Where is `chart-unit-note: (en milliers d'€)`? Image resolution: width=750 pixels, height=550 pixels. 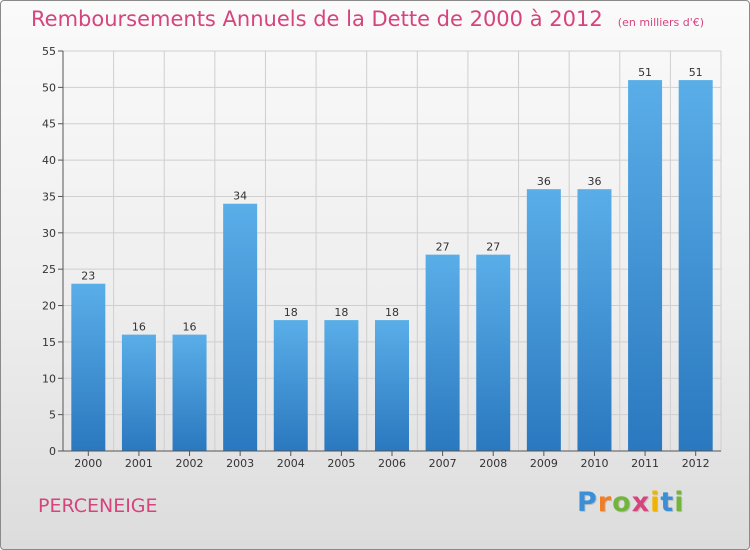 chart-unit-note: (en milliers d'€) is located at coordinates (661, 22).